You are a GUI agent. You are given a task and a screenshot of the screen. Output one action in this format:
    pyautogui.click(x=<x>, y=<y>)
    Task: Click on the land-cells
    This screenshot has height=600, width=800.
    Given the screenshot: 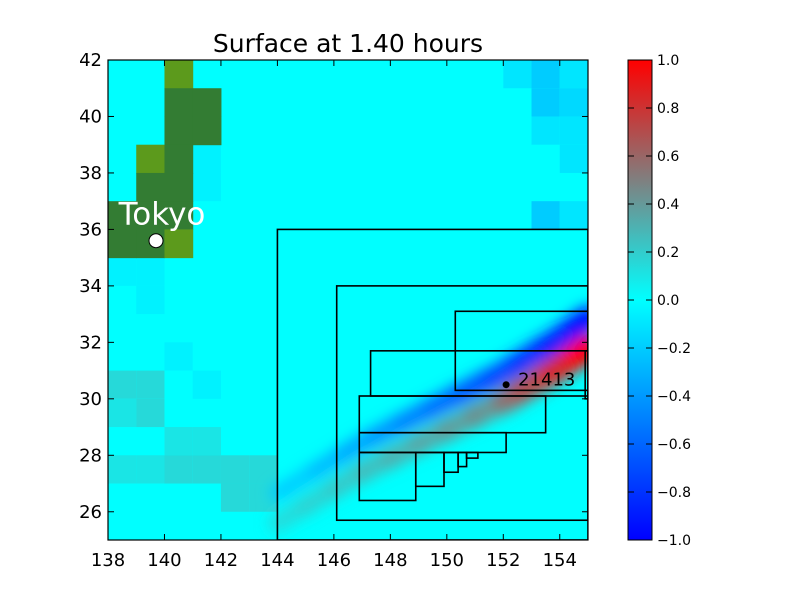 What is the action you would take?
    pyautogui.click(x=165, y=159)
    